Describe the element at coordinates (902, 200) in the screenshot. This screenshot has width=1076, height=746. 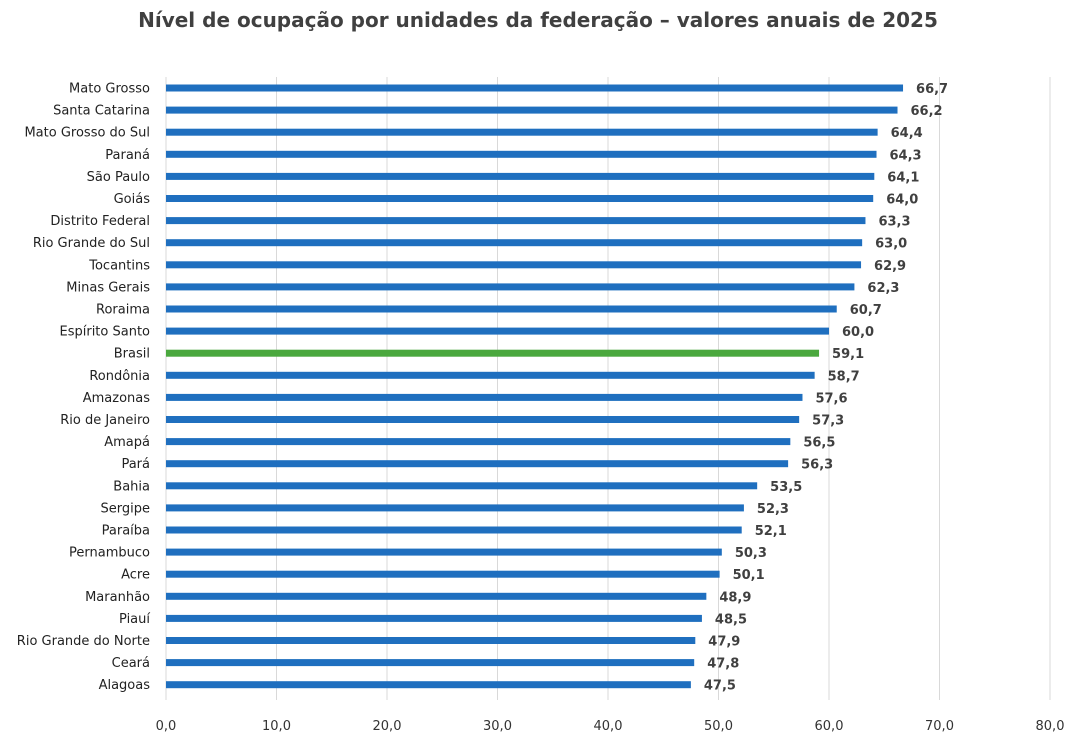
I see `data-label: 64,0` at that location.